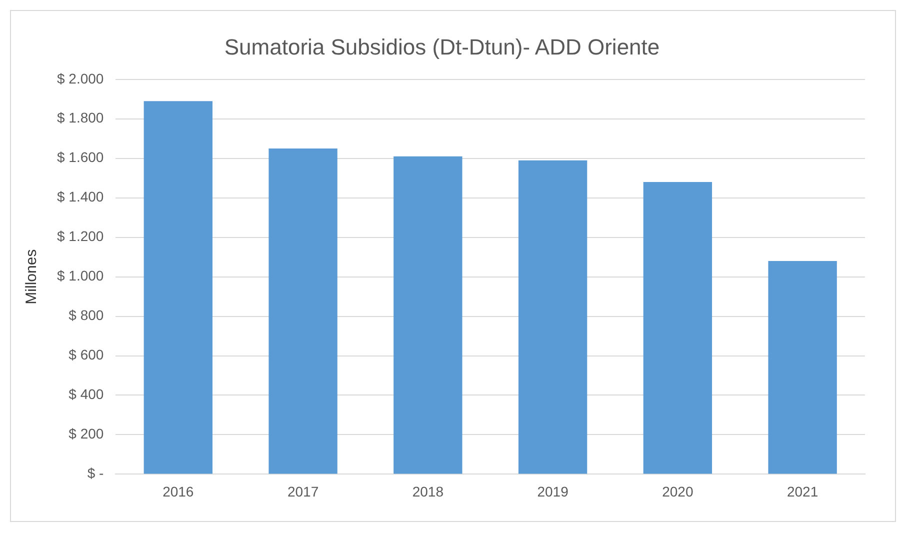 Image resolution: width=906 pixels, height=533 pixels. I want to click on x-tick-label: 2020, so click(678, 491).